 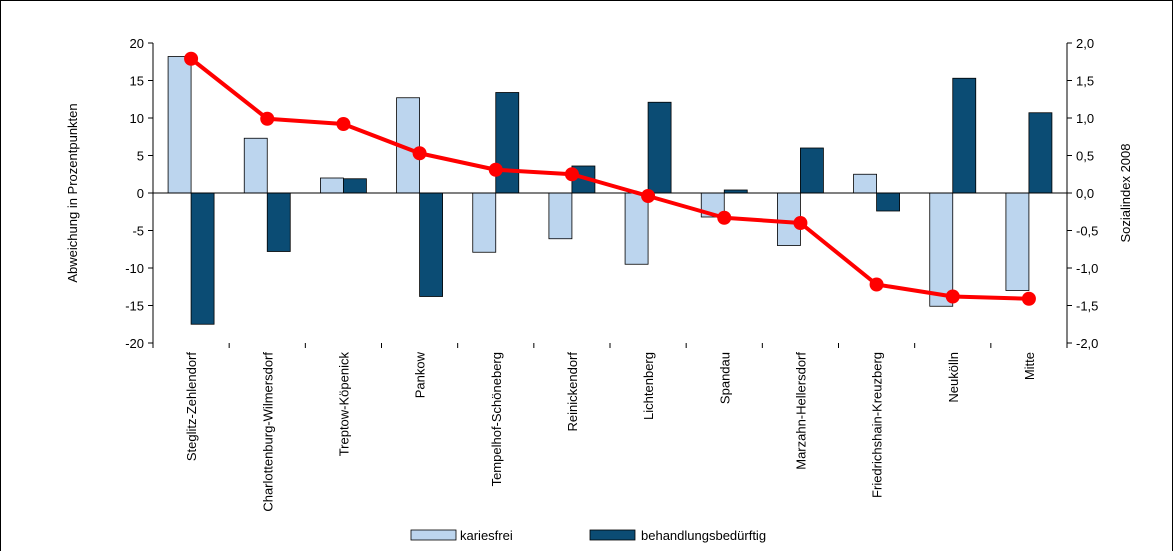 I want to click on point-sozialindex-treptow-kopenick, so click(x=343, y=124).